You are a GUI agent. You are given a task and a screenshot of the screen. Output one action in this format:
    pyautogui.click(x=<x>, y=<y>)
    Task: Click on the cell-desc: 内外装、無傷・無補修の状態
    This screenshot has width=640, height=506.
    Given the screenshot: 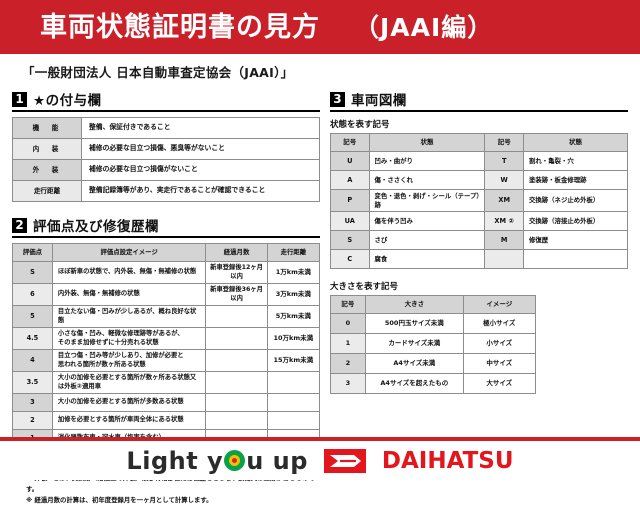 What is the action you would take?
    pyautogui.click(x=129, y=294)
    